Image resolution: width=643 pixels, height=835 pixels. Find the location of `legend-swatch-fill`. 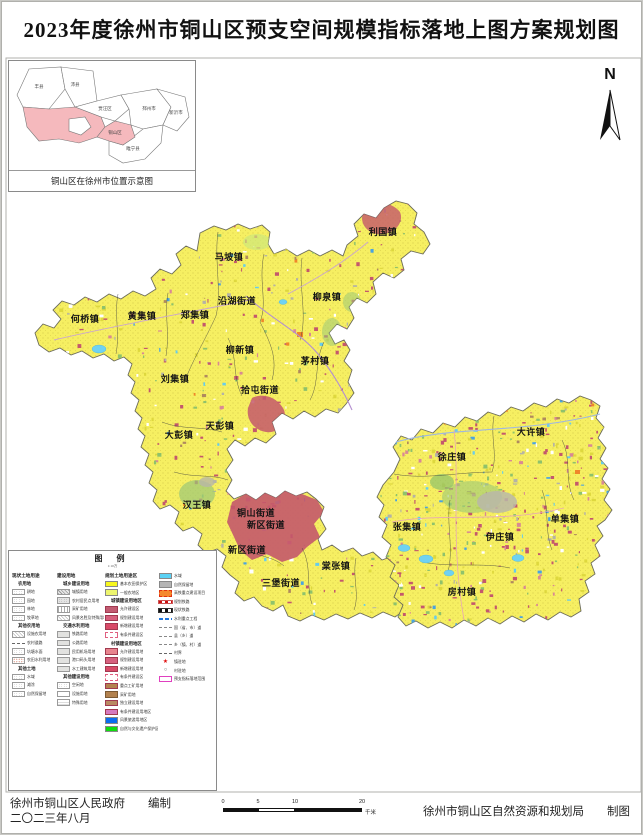

legend-swatch-fill is located at coordinates (111, 584).